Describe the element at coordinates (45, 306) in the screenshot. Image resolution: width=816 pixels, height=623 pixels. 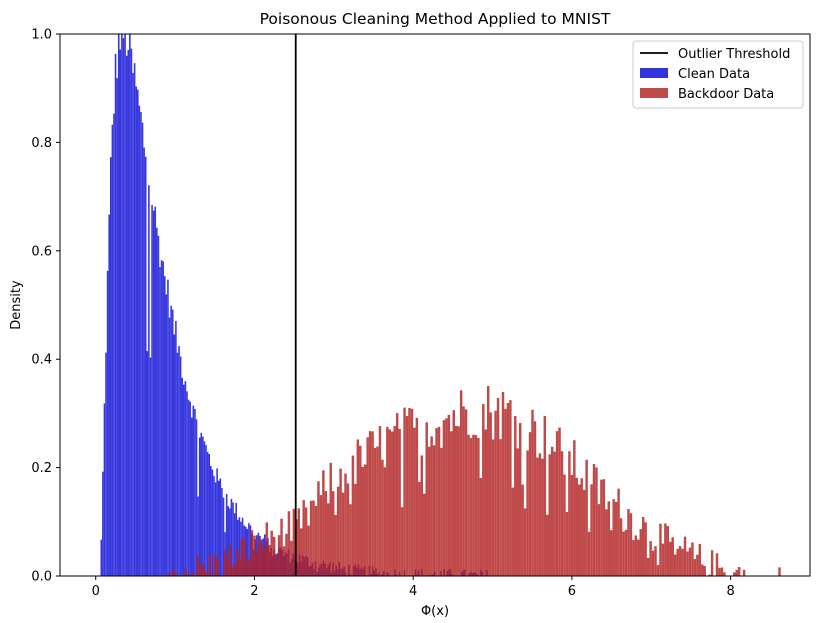
I see `y-axis-ticks: 0.0 0.2 0.4 0.6 0.8 1.0` at that location.